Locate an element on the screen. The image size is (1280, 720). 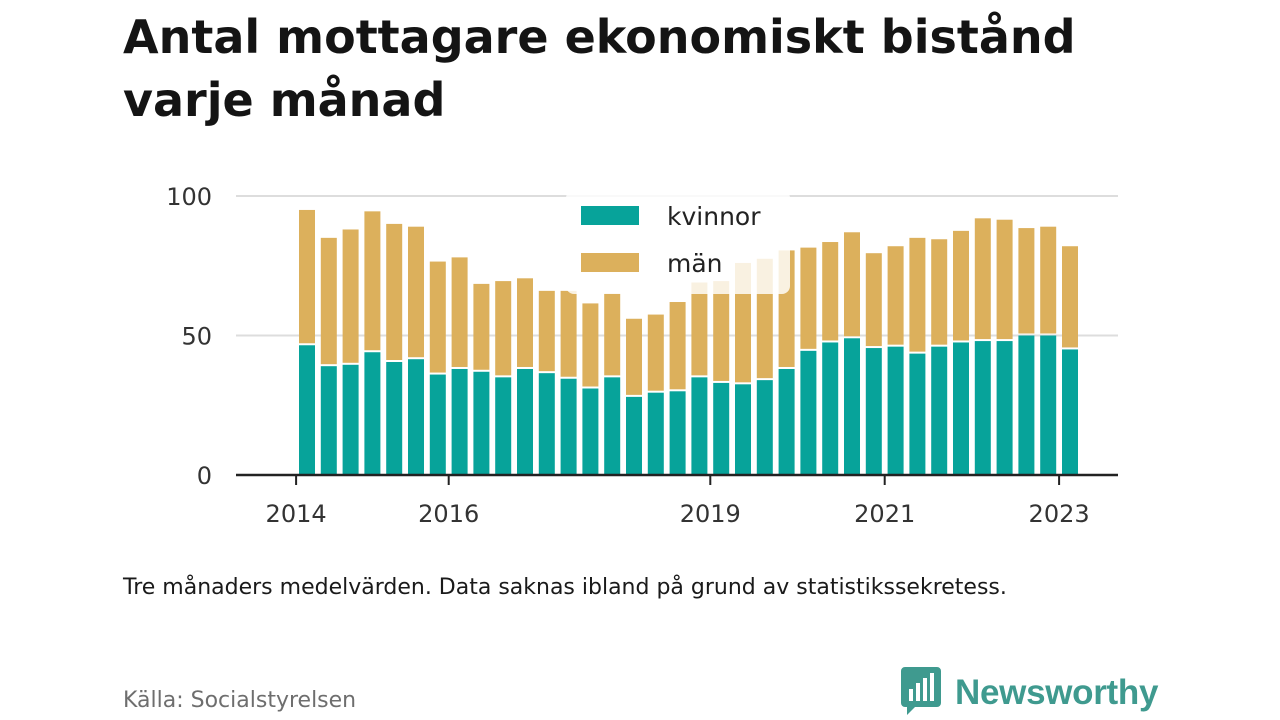
brand-name: Newsworthy is located at coordinates (1057, 692).